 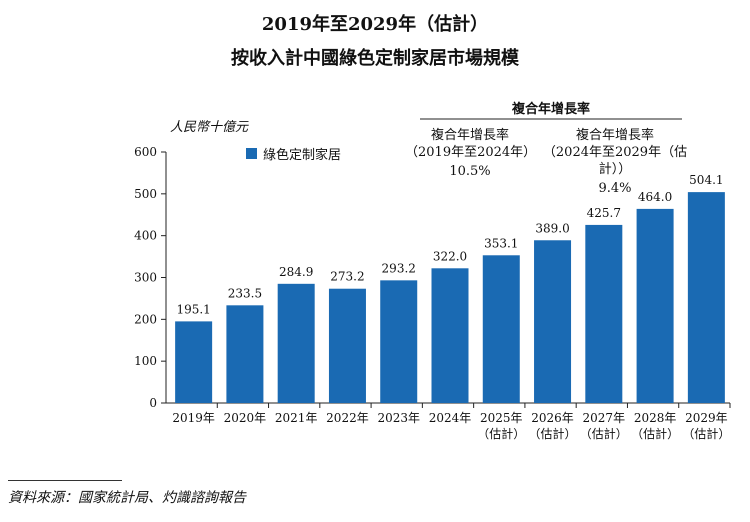 I want to click on x-tick-label: 2023年, so click(x=398, y=418).